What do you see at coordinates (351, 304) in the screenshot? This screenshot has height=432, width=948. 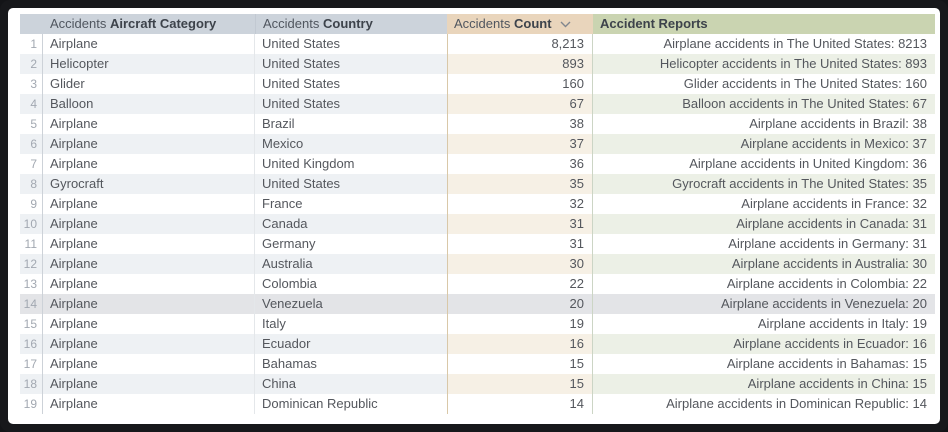 I see `cell-country: Venezuela` at bounding box center [351, 304].